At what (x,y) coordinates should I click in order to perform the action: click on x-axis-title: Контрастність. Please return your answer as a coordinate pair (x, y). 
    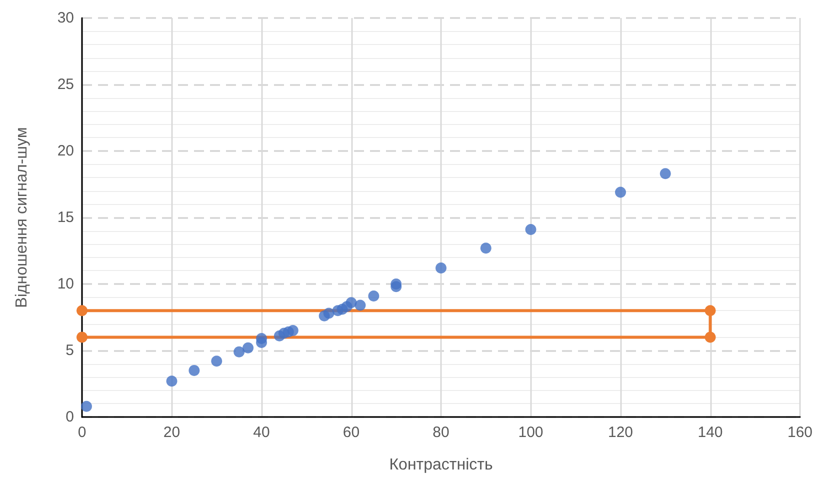
    Looking at the image, I should click on (441, 465).